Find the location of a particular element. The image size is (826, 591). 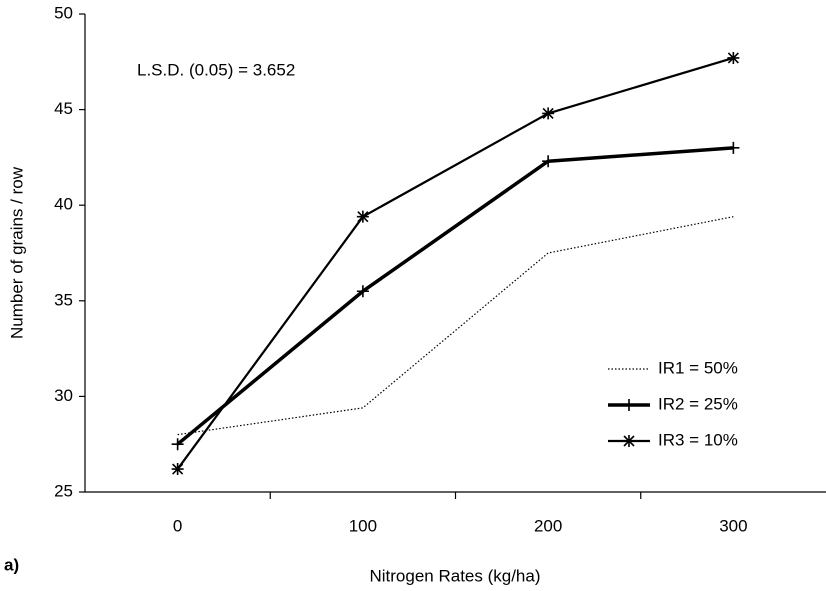

y-tick-label: 50 is located at coordinates (63, 12).